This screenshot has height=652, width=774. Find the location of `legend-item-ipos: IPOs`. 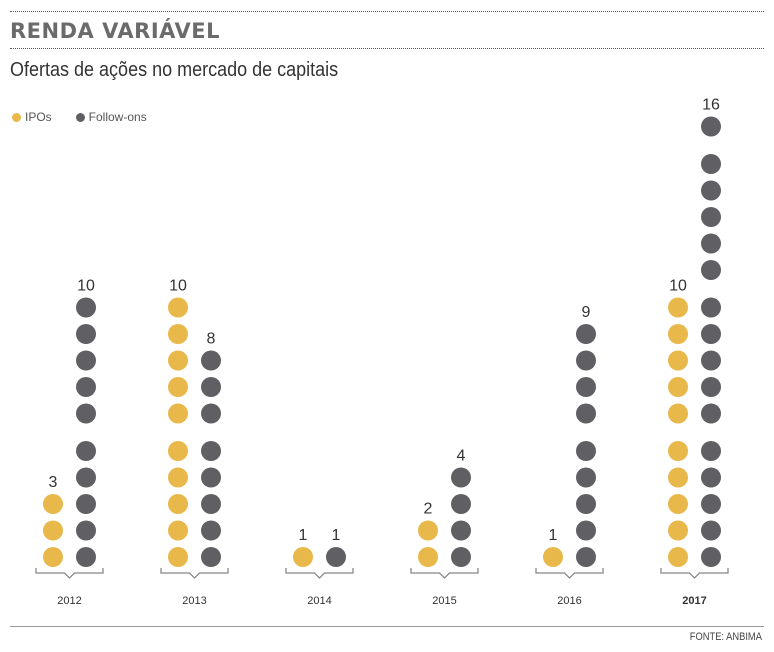

legend-item-ipos: IPOs is located at coordinates (32, 117).